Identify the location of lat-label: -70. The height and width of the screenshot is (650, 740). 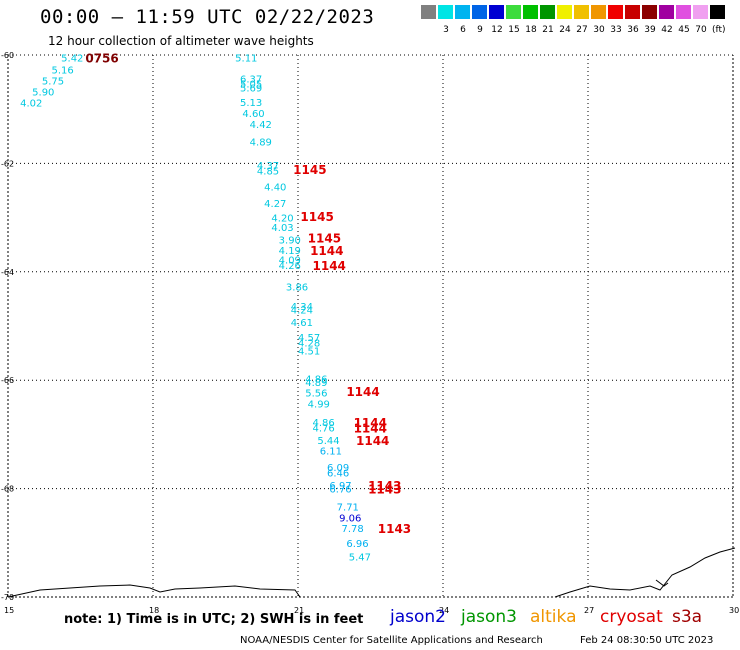
(7, 597).